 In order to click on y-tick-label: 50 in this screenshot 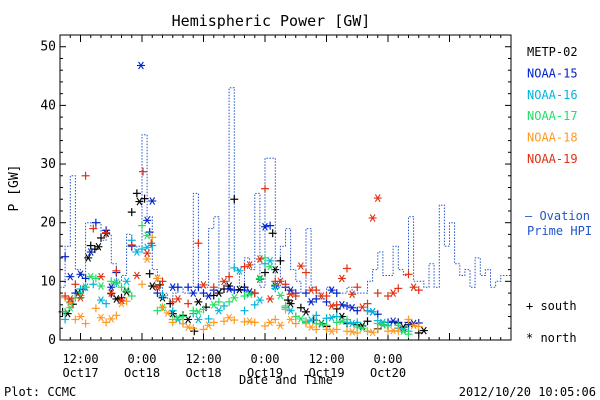, I will do `click(48, 47)`.